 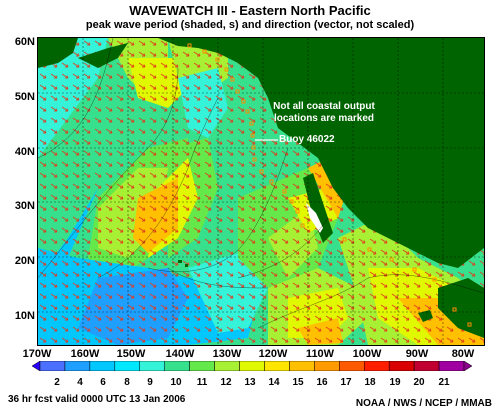 I want to click on lat-label-50n: 50N, so click(x=24, y=97).